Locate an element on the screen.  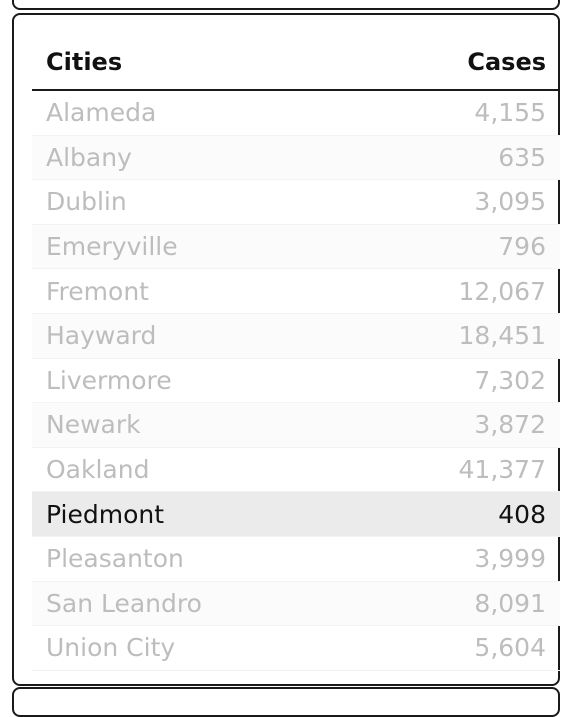
city-cell: Hayward is located at coordinates (101, 336).